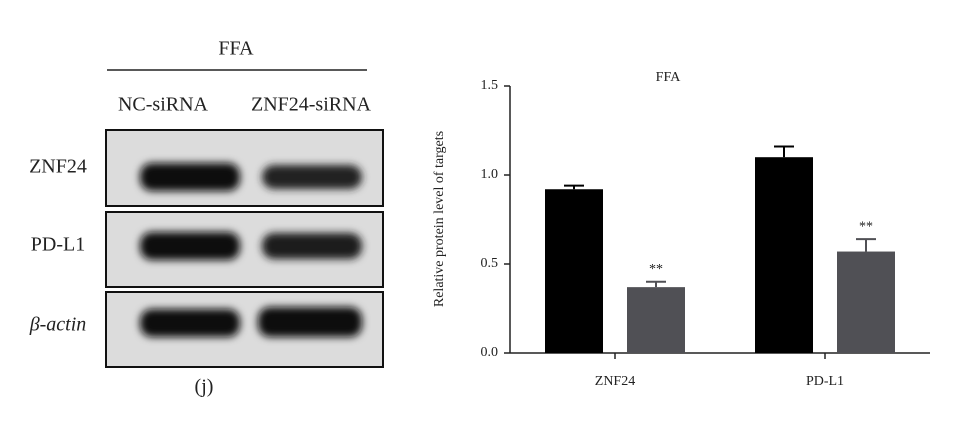 The width and height of the screenshot is (958, 436). Describe the element at coordinates (825, 381) in the screenshot. I see `x-tick-label: PD-L1` at that location.